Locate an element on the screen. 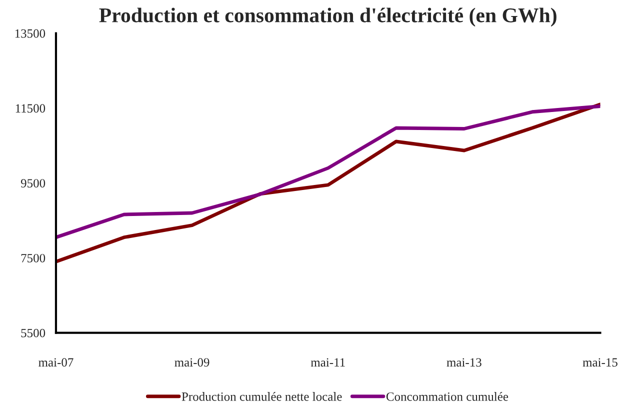 The height and width of the screenshot is (416, 622). x-tick-label: mai-07 is located at coordinates (56, 362).